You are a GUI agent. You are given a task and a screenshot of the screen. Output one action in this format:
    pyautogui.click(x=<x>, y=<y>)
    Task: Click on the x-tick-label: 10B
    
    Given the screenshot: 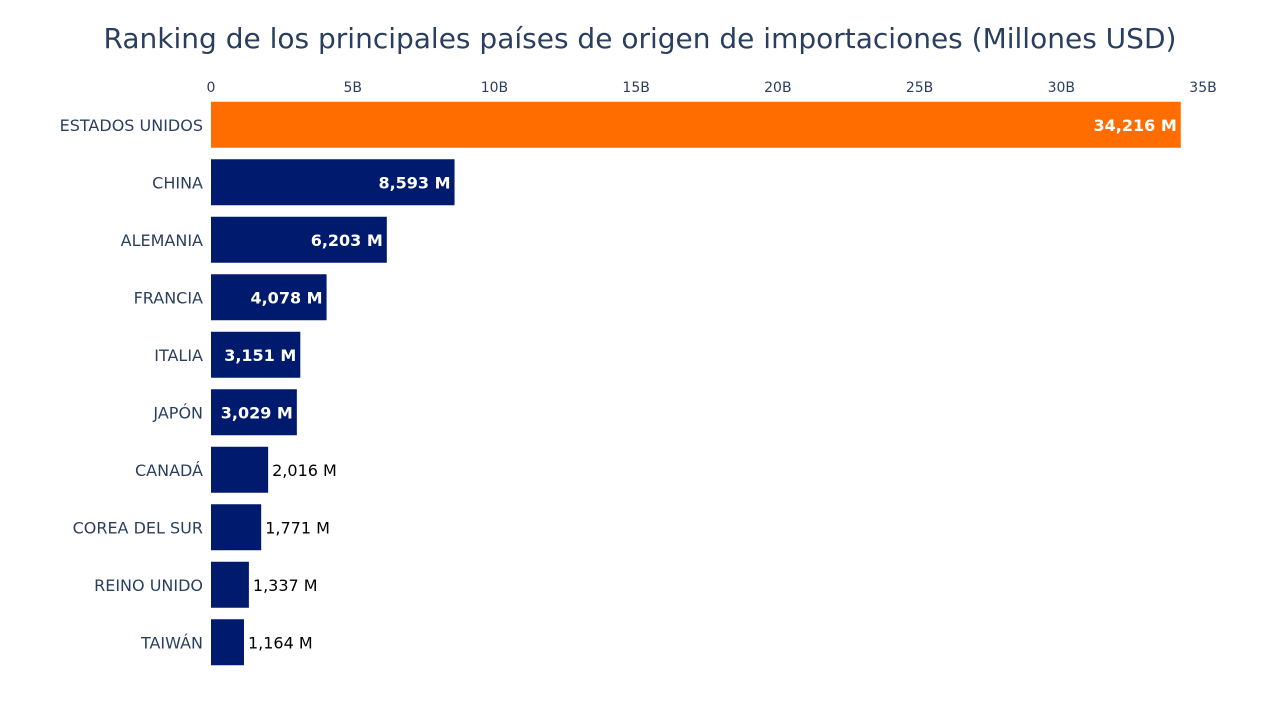 What is the action you would take?
    pyautogui.click(x=494, y=88)
    